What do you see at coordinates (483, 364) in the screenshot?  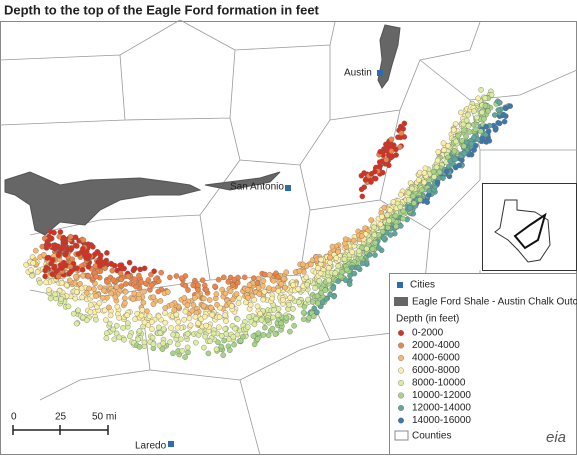 I see `legend` at bounding box center [483, 364].